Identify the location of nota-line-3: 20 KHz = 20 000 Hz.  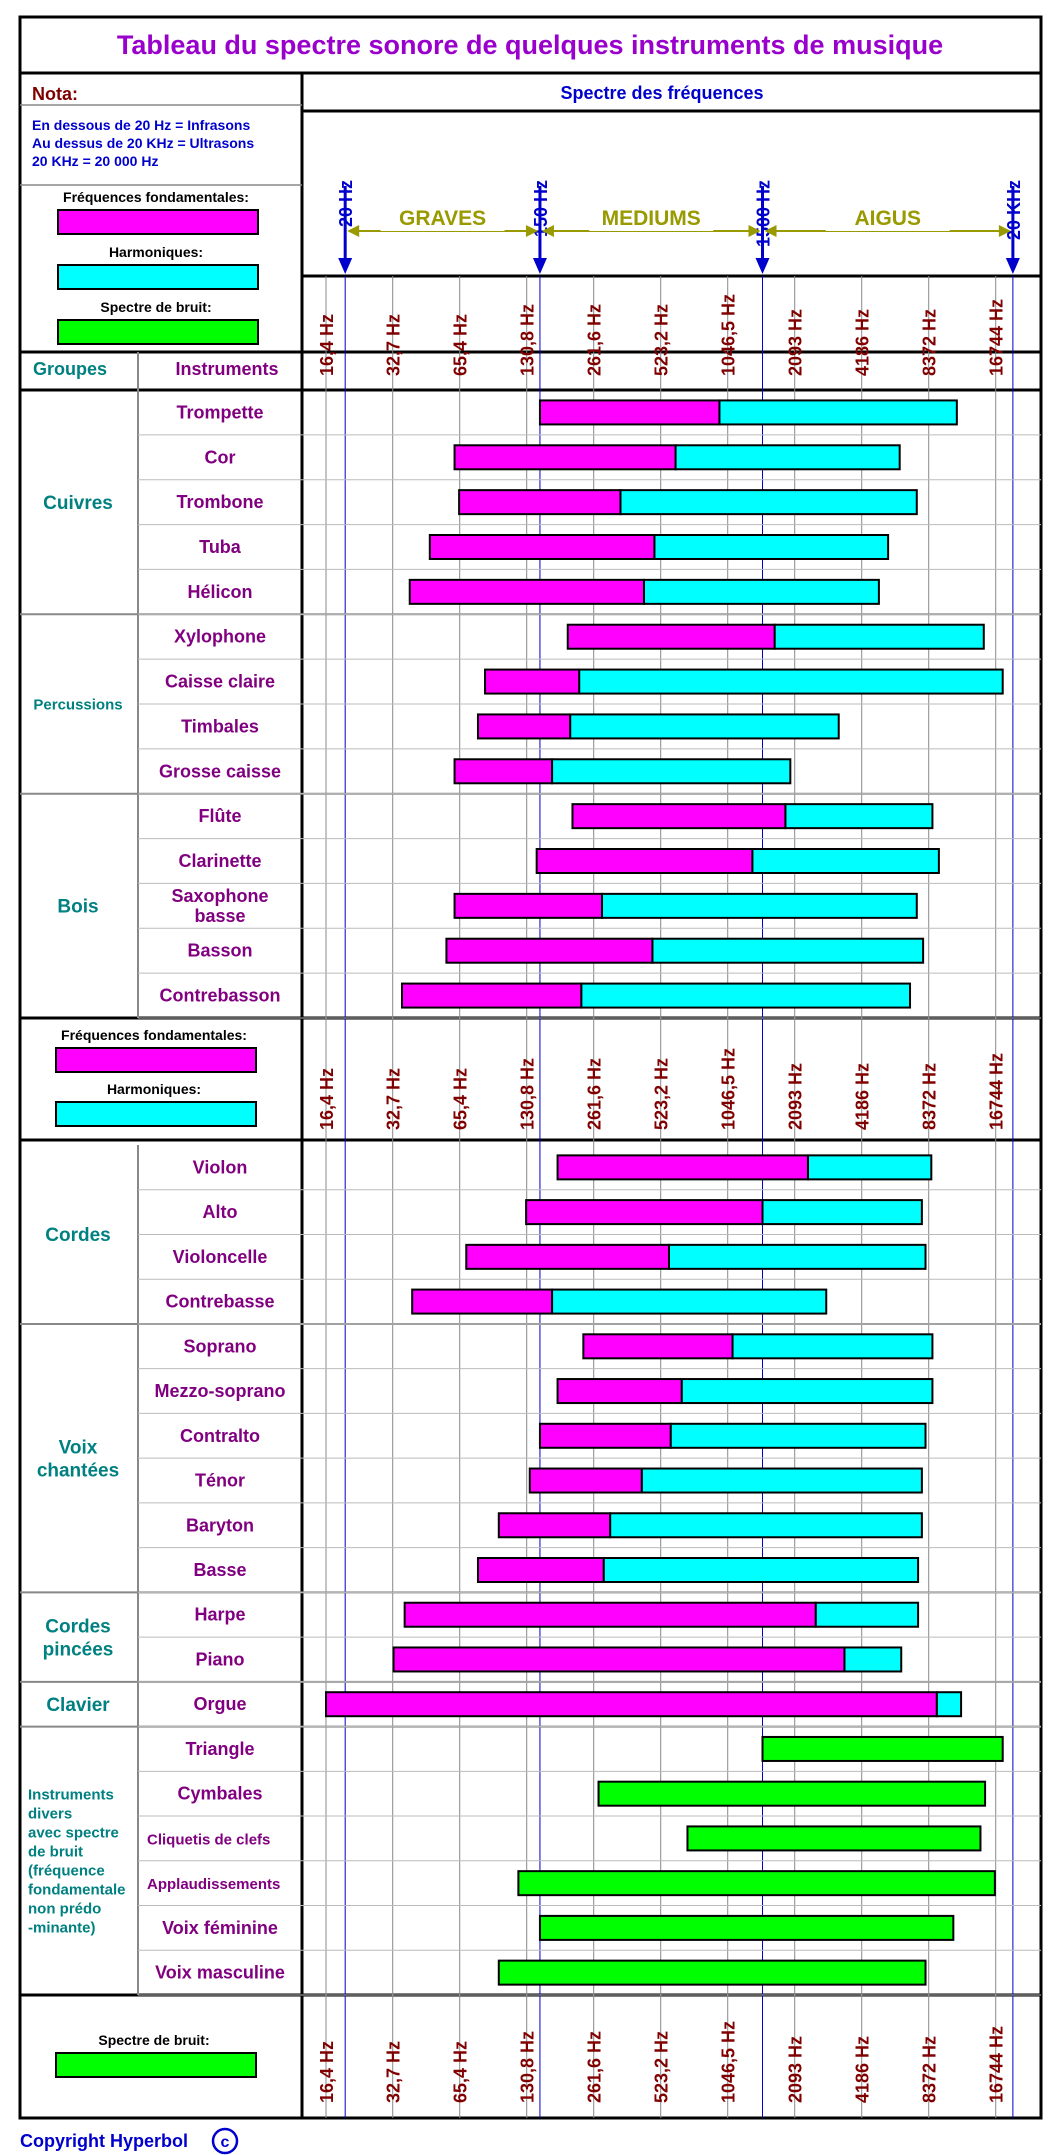
(95, 161).